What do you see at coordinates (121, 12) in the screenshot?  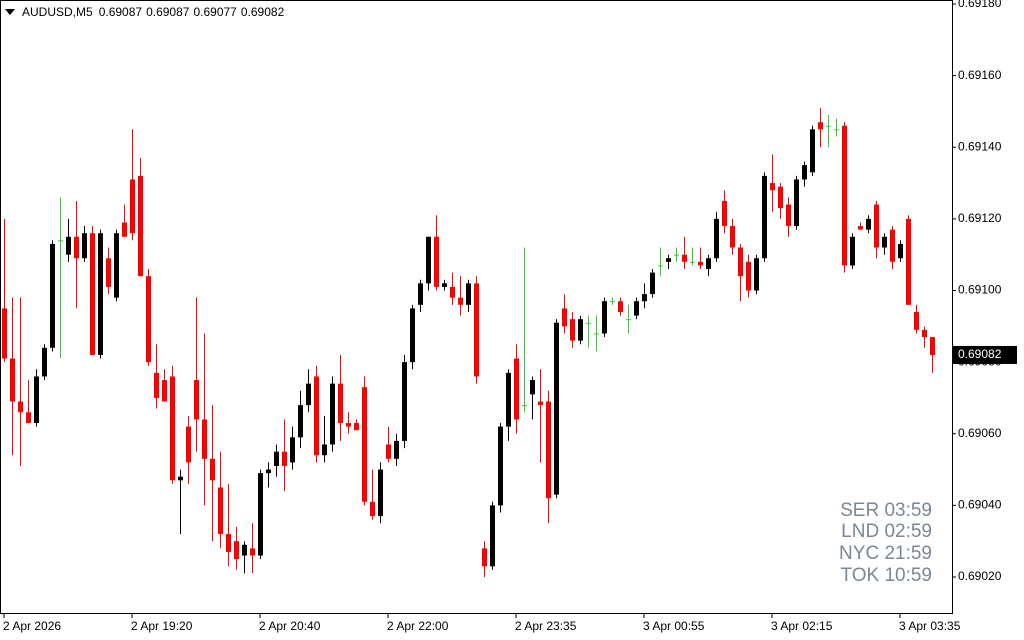 I see `header-open: 0.69087` at bounding box center [121, 12].